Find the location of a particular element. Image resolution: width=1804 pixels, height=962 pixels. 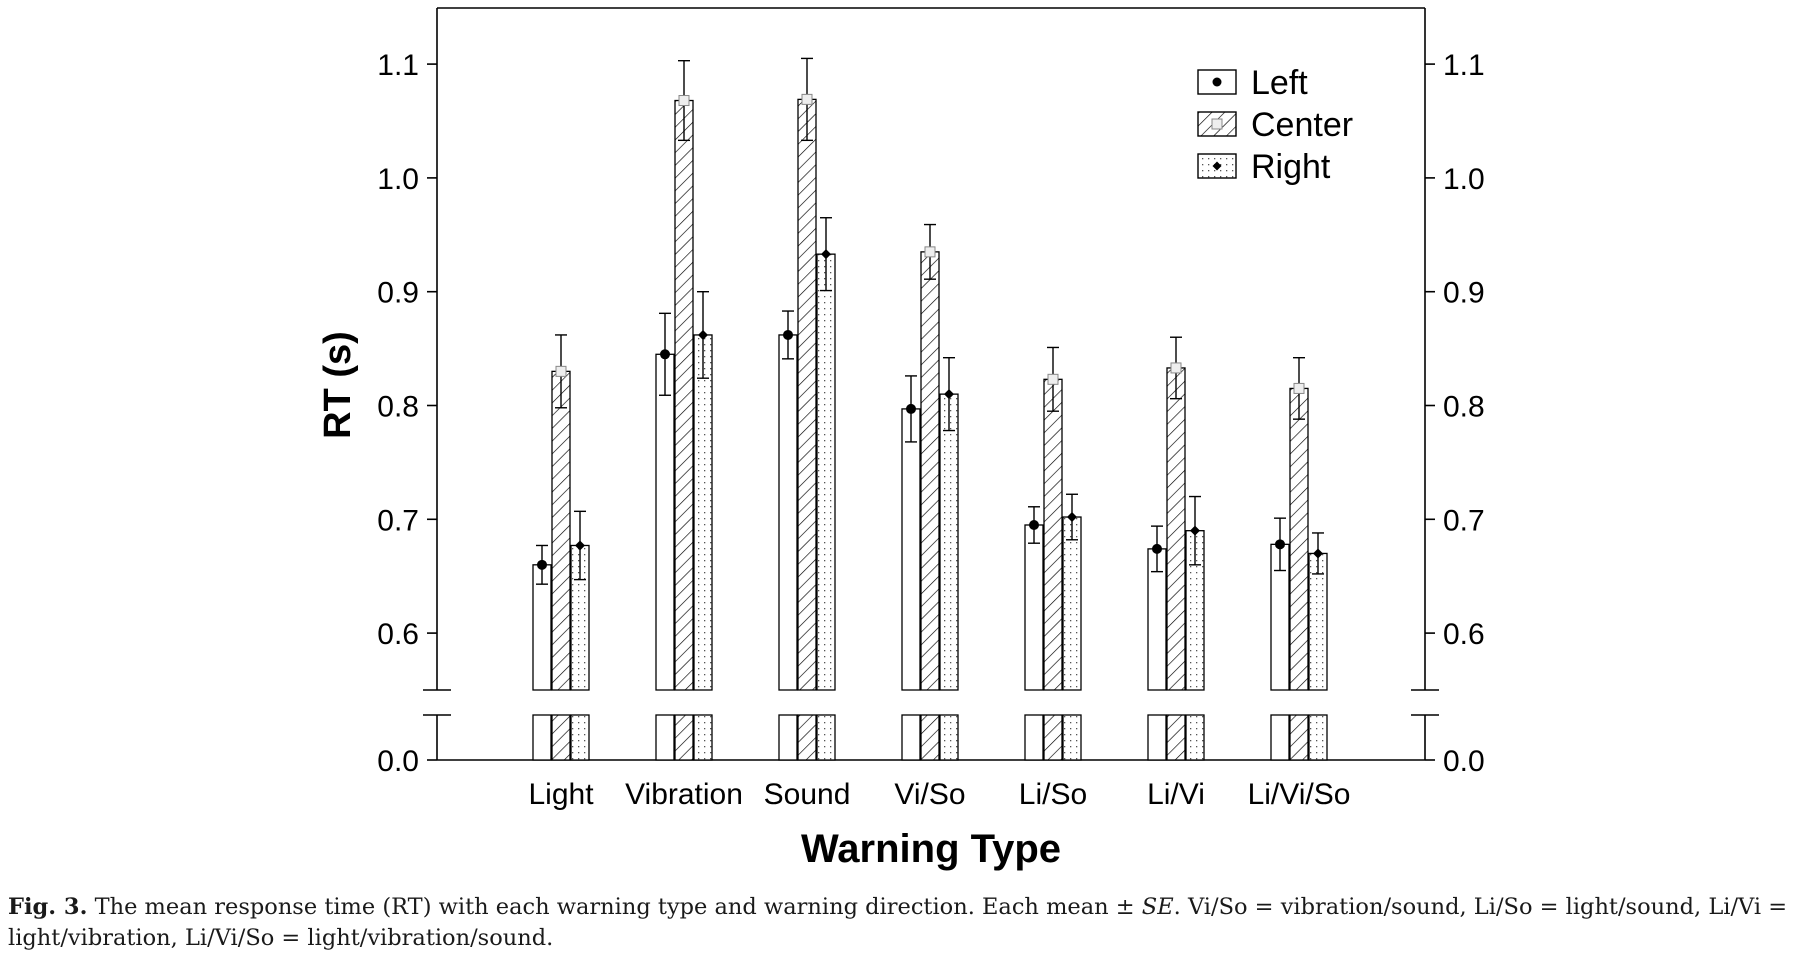

y-tick-label-left: 0.0 is located at coordinates (398, 761).